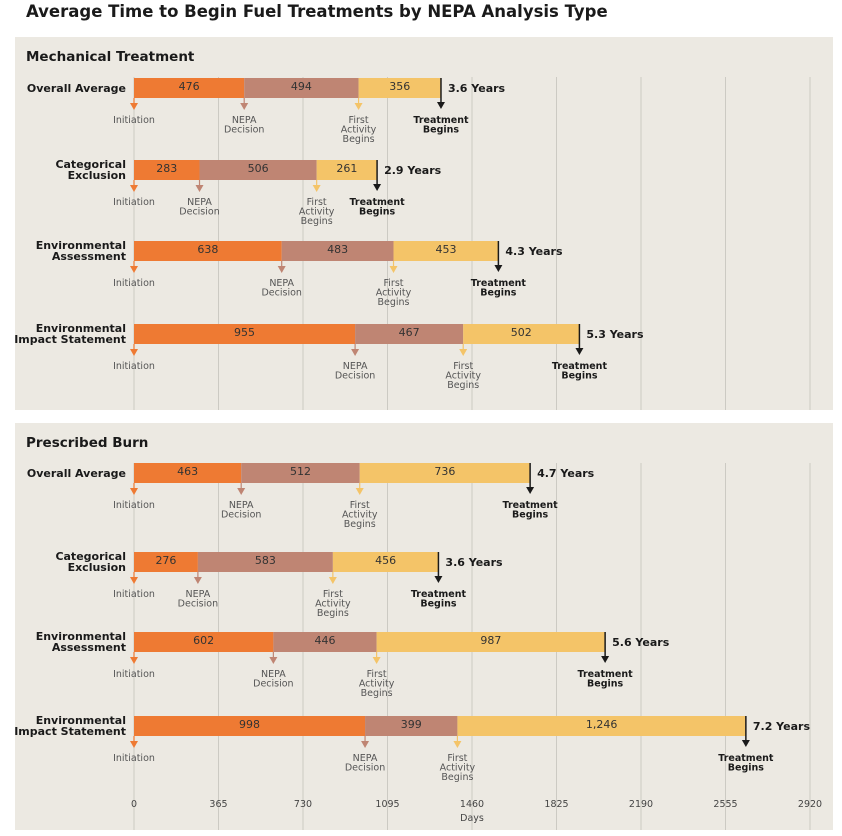 This screenshot has height=836, width=842. I want to click on bar-value-label: 399, so click(411, 724).